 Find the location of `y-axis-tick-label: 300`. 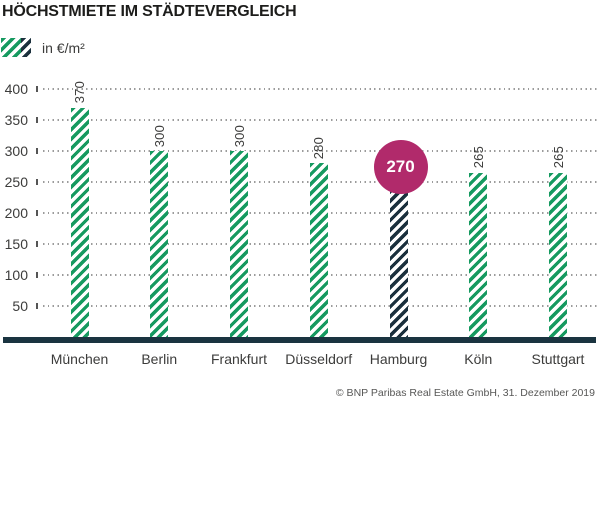

y-axis-tick-label: 300 is located at coordinates (16, 151).